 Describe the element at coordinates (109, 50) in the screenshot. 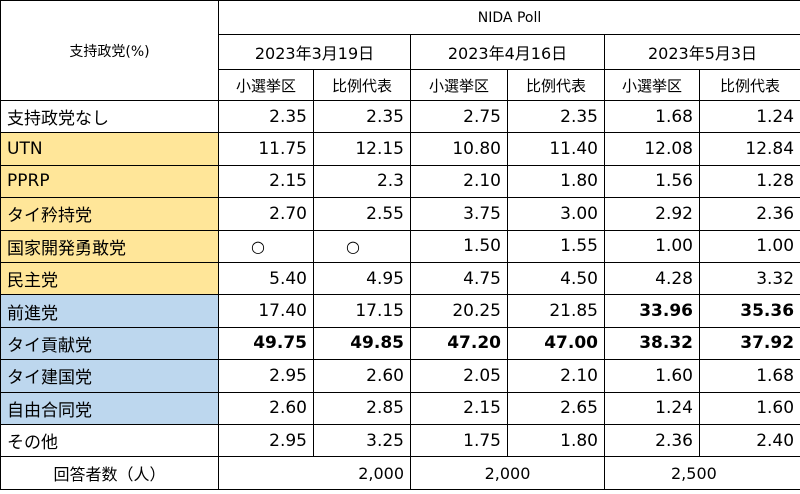

I see `corner-label: 支持政党(%)` at that location.